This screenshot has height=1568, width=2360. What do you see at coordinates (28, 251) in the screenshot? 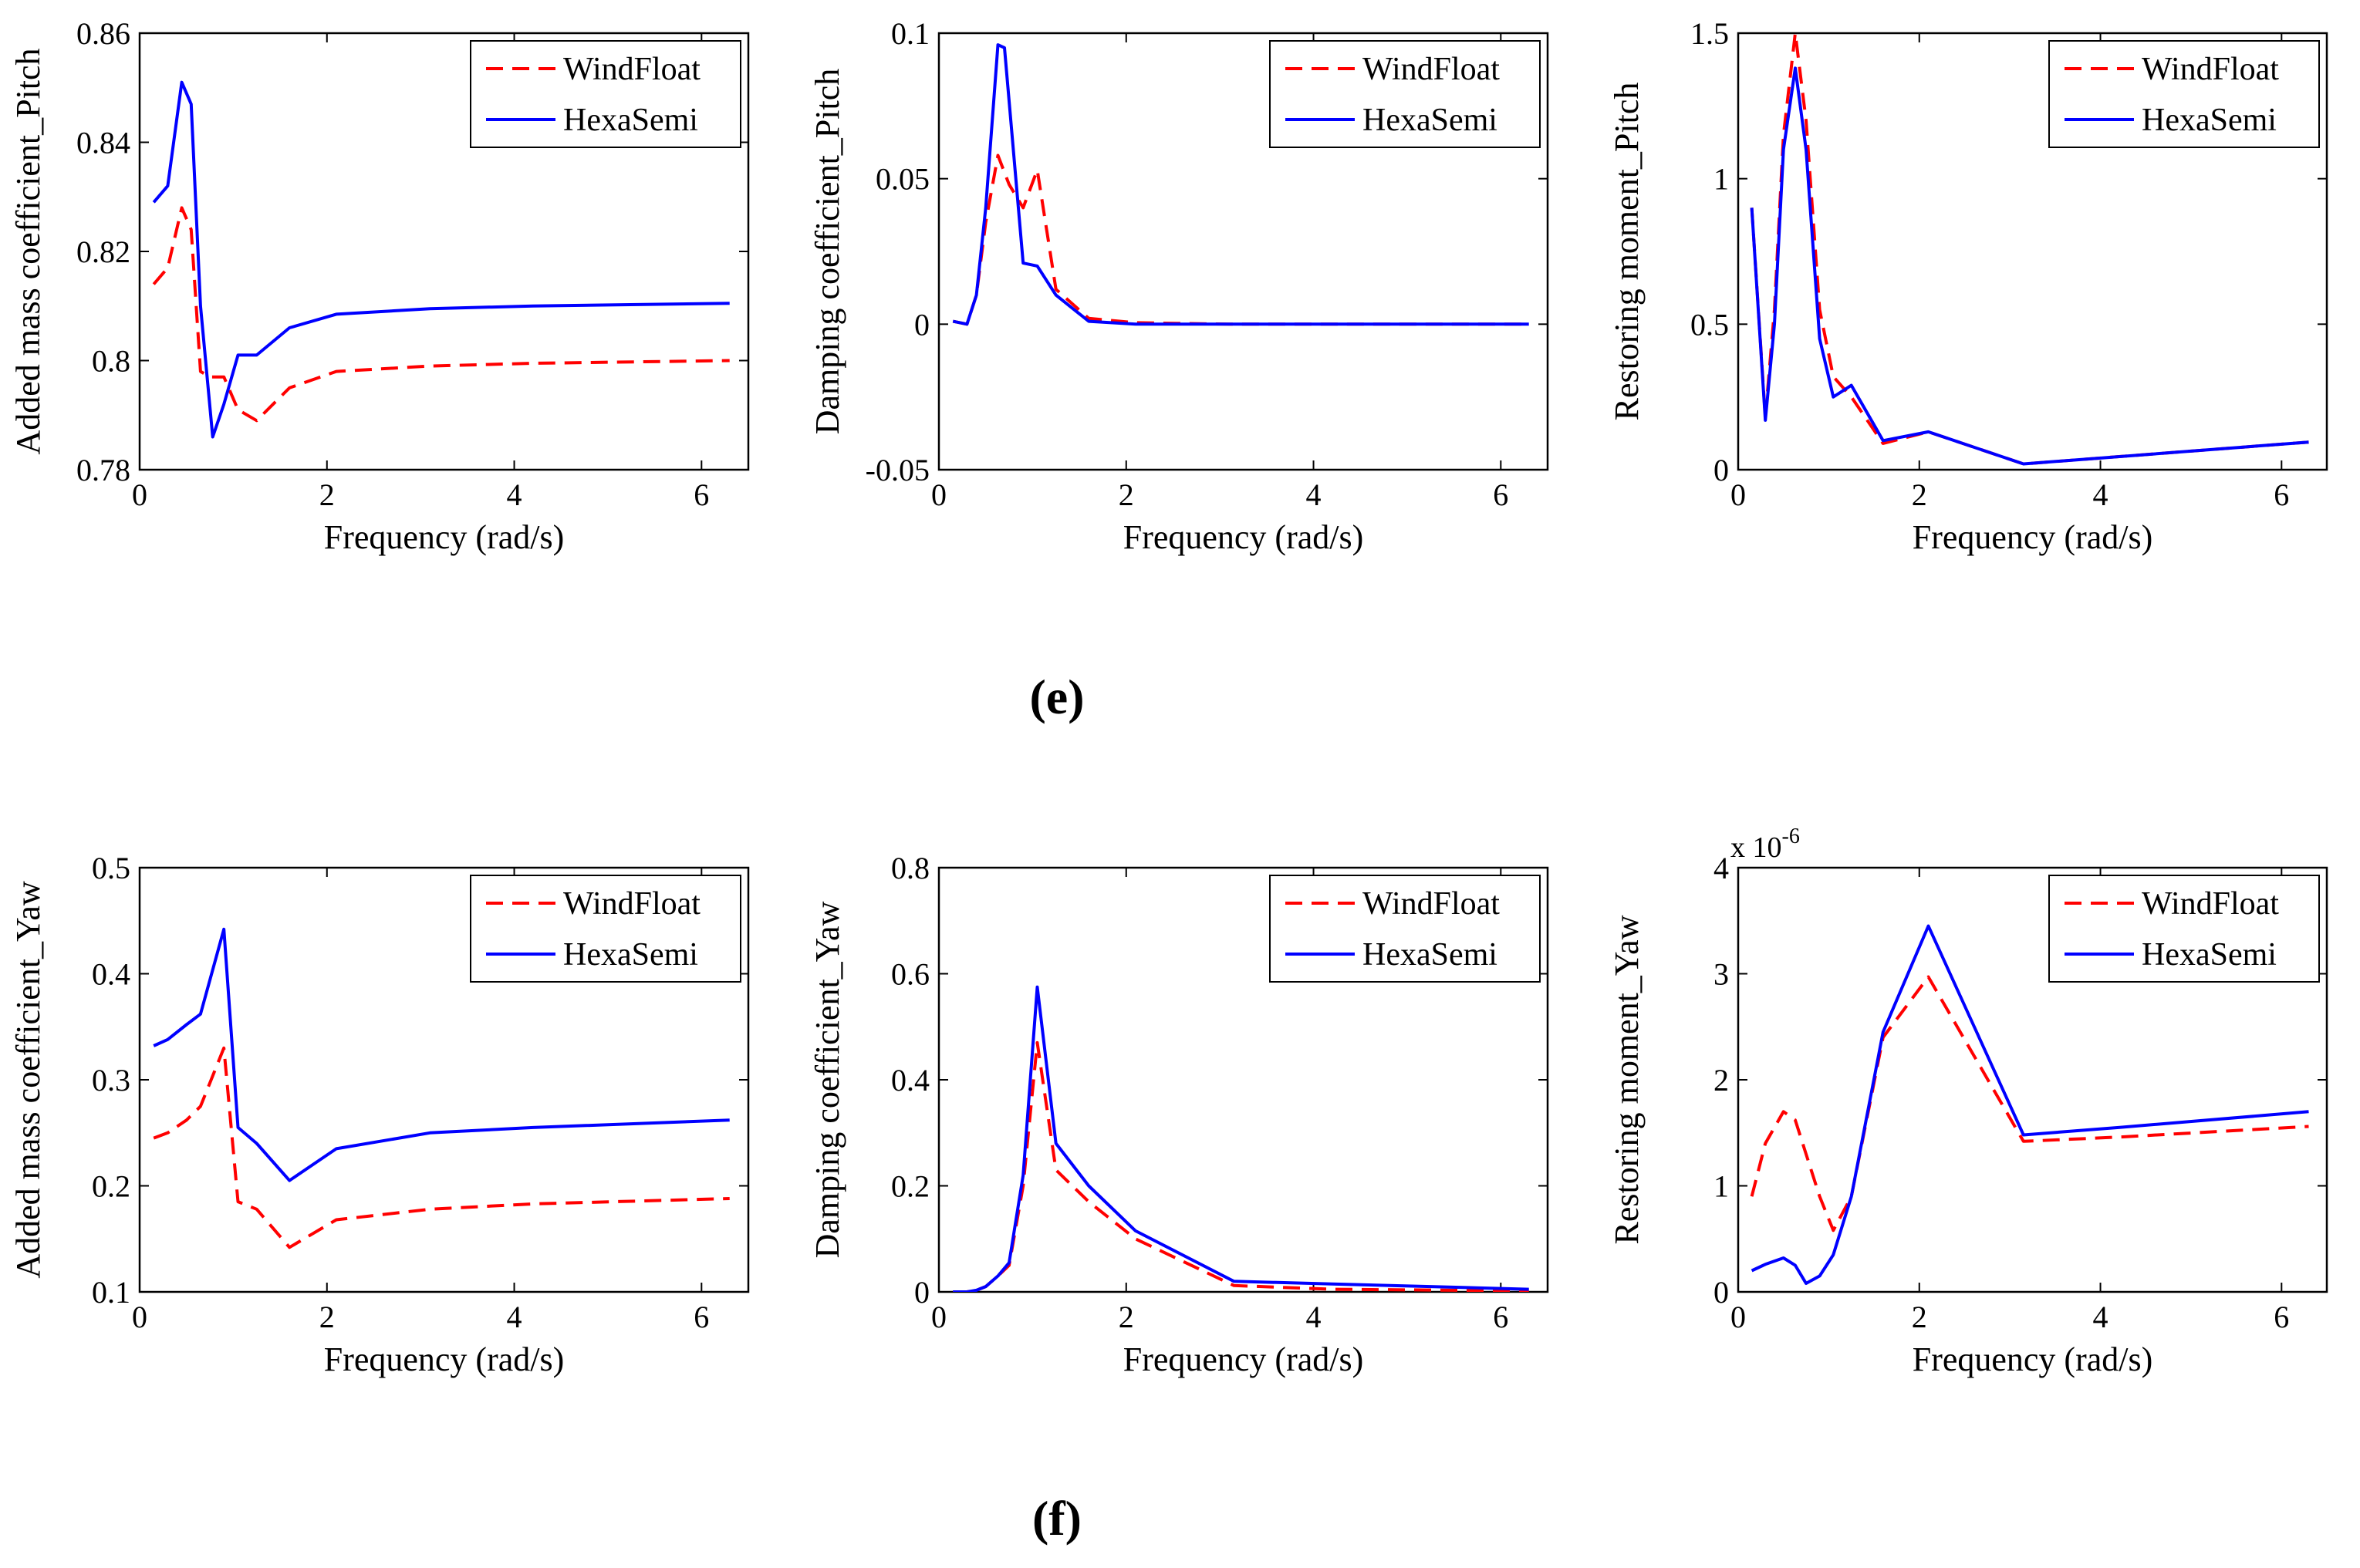
I see `y-axis-label: Added mass coefficient_Pitch` at bounding box center [28, 251].